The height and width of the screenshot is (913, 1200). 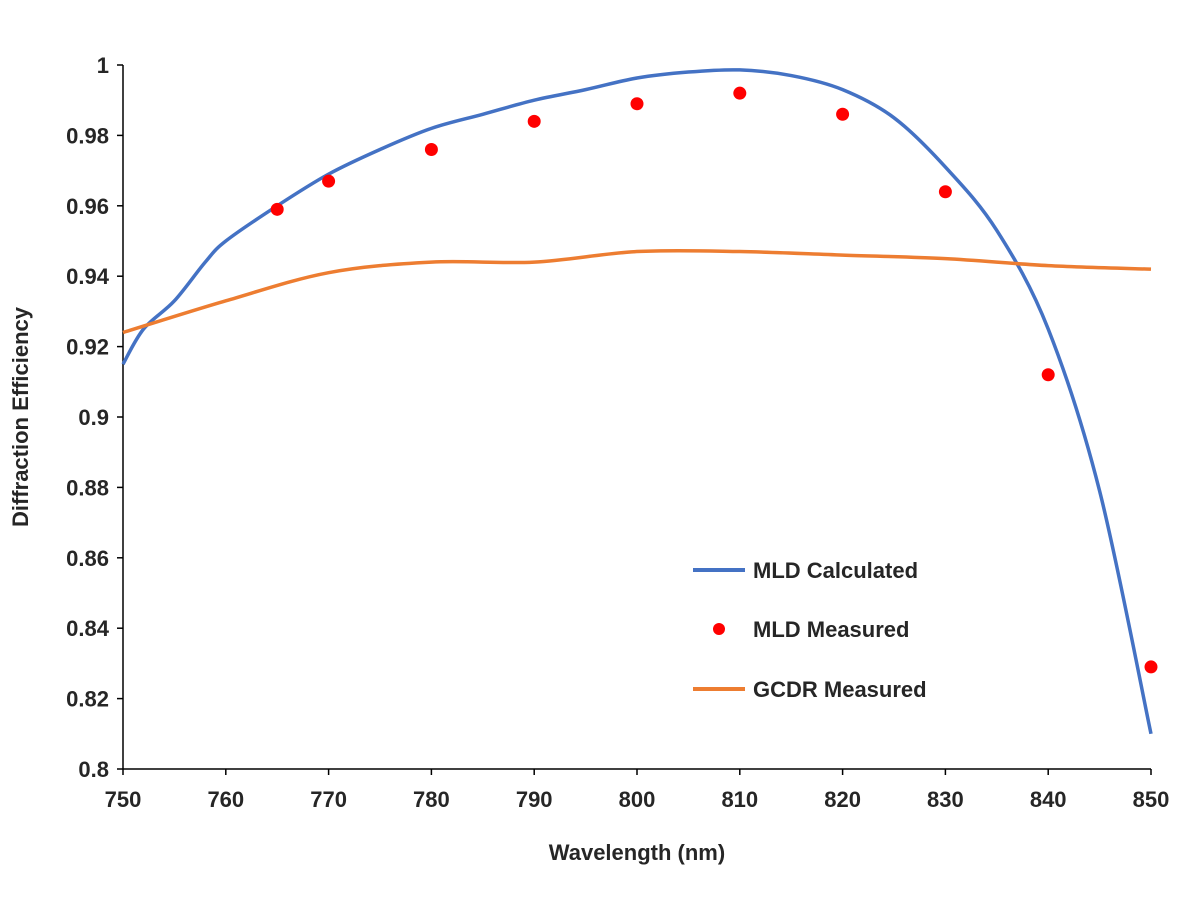 What do you see at coordinates (637, 852) in the screenshot?
I see `x-axis-label: Wavelength (nm)` at bounding box center [637, 852].